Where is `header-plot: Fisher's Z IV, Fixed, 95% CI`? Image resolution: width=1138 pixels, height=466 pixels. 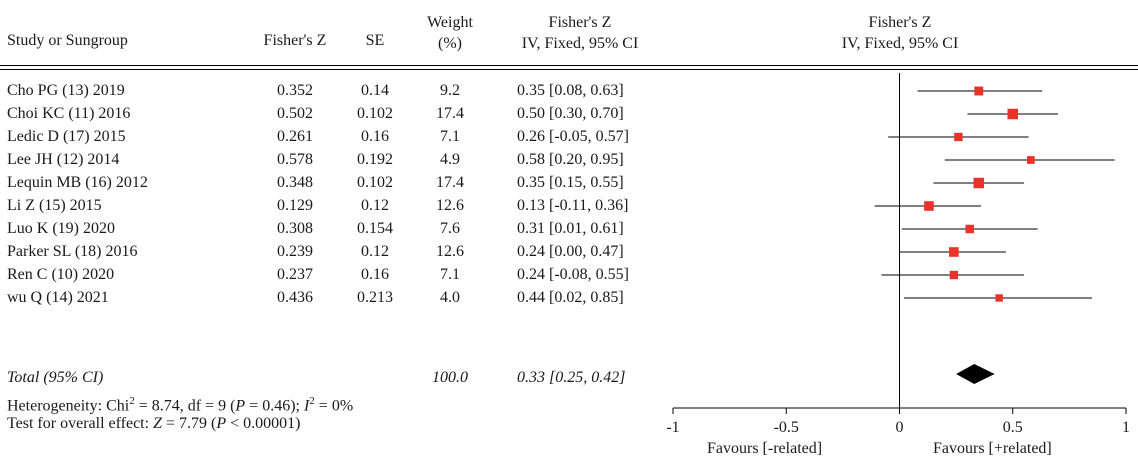 header-plot: Fisher's Z IV, Fixed, 95% CI is located at coordinates (900, 33).